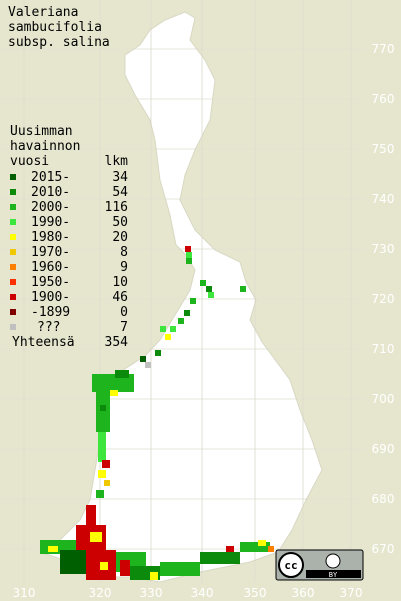 This screenshot has height=601, width=401. What do you see at coordinates (333, 575) in the screenshot?
I see `by-label: BY` at bounding box center [333, 575].